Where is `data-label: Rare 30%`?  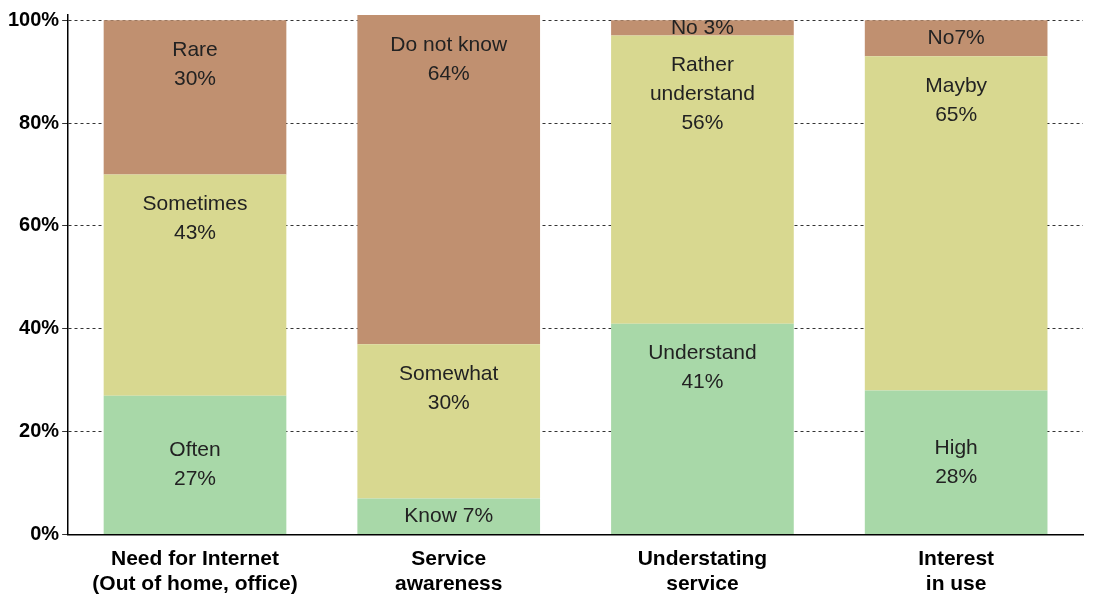 data-label: Rare 30% is located at coordinates (195, 62).